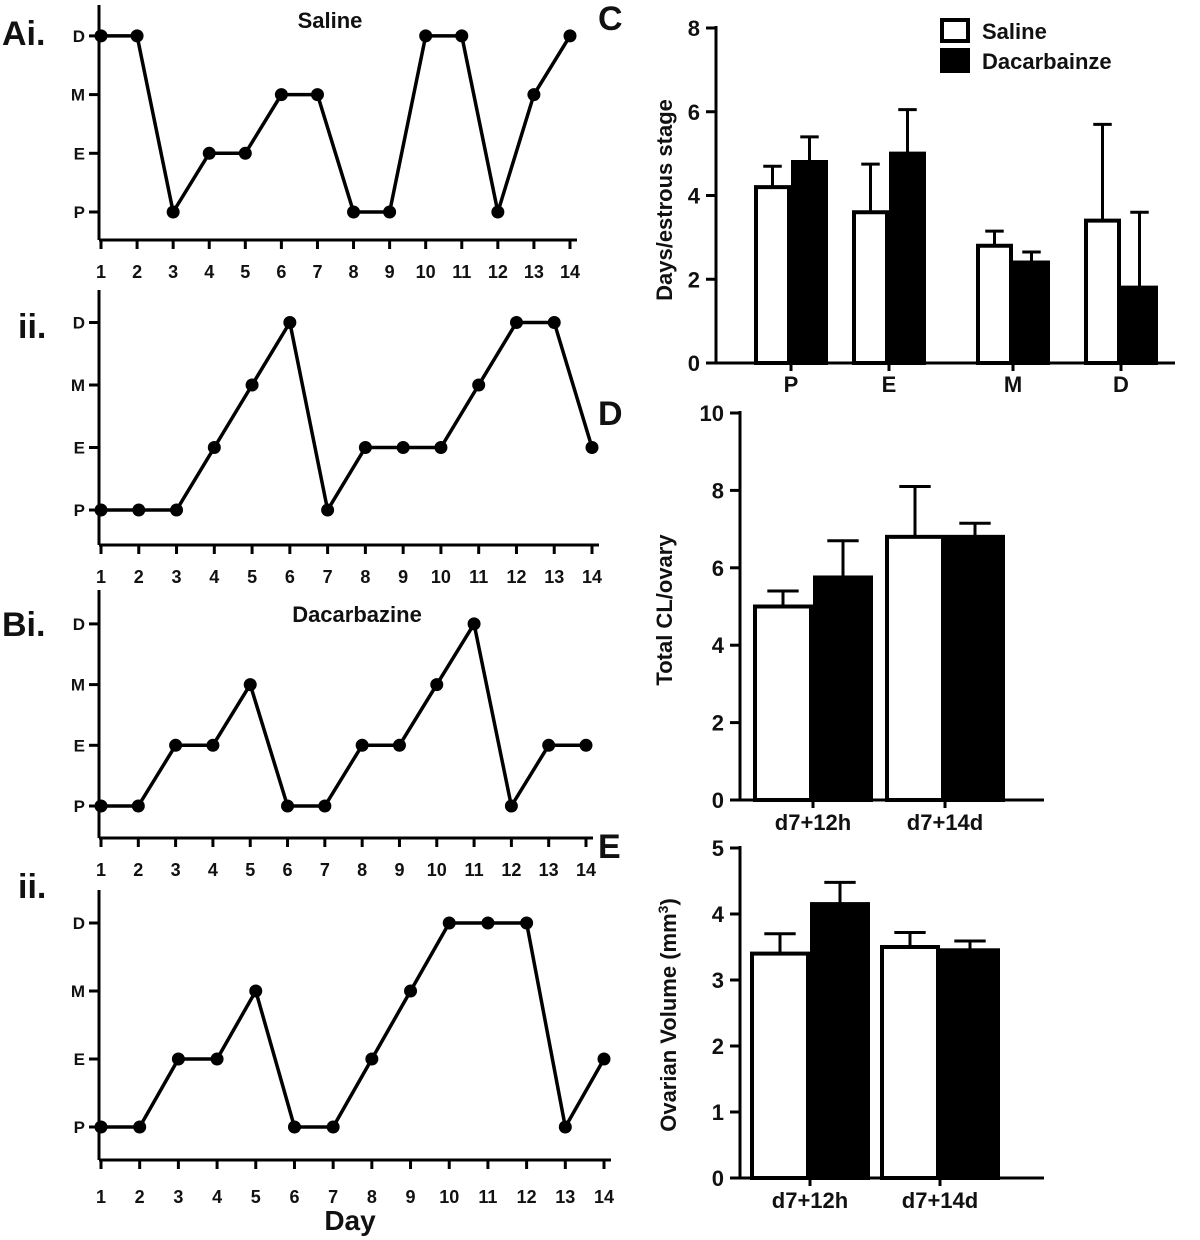  Describe the element at coordinates (609, 847) in the screenshot. I see `panel-label: E` at that location.